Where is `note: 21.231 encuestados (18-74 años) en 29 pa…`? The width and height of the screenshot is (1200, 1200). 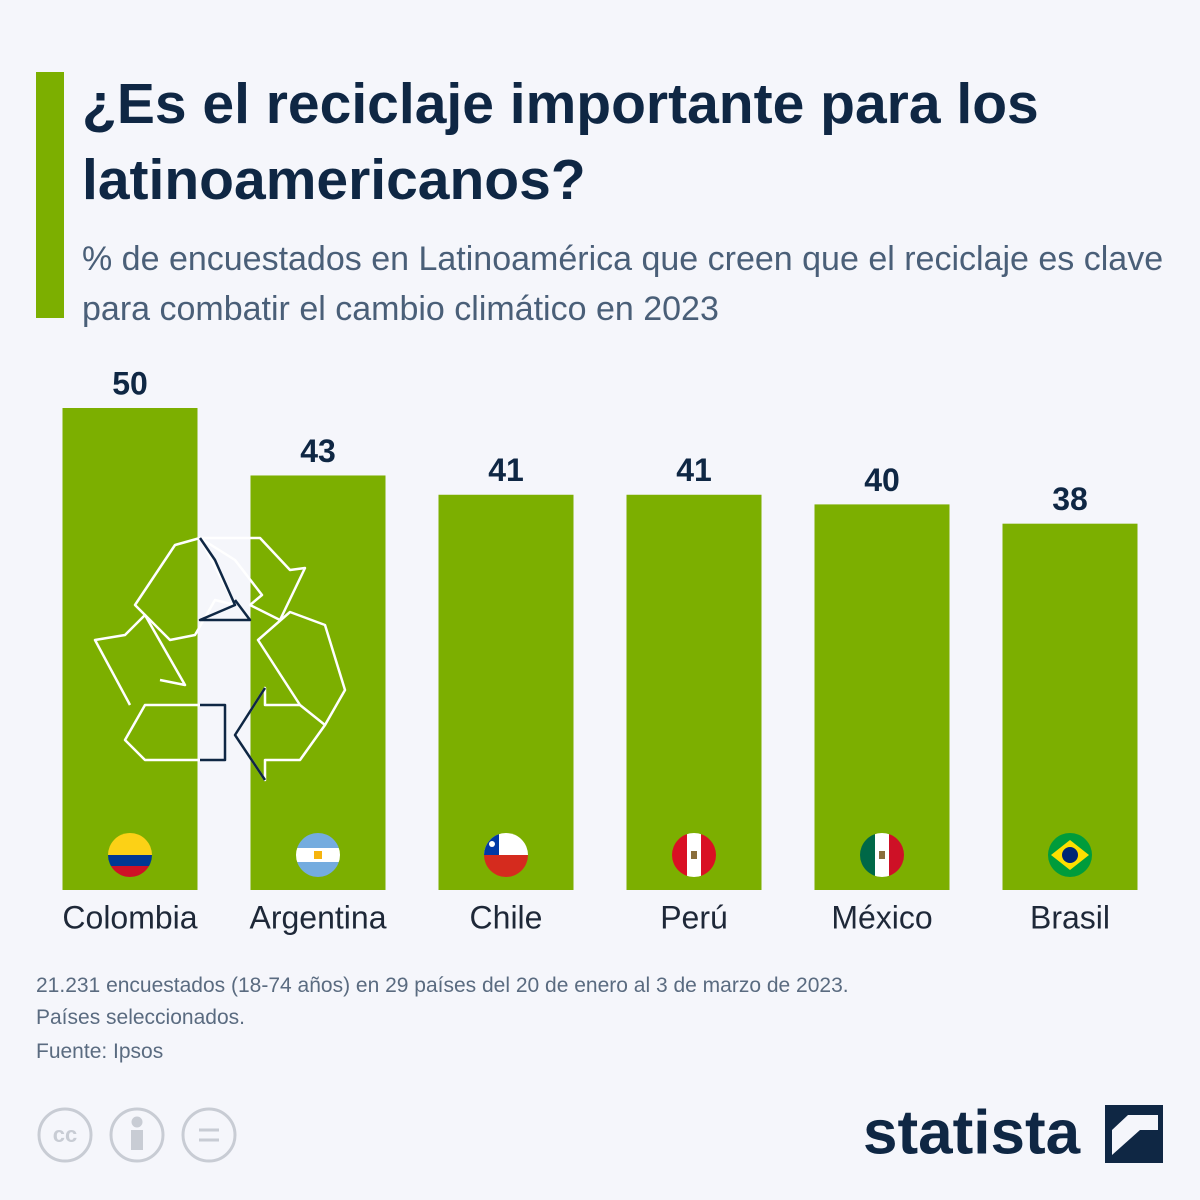
note: 21.231 encuestados (18-74 años) en 29 pa… is located at coordinates (442, 985).